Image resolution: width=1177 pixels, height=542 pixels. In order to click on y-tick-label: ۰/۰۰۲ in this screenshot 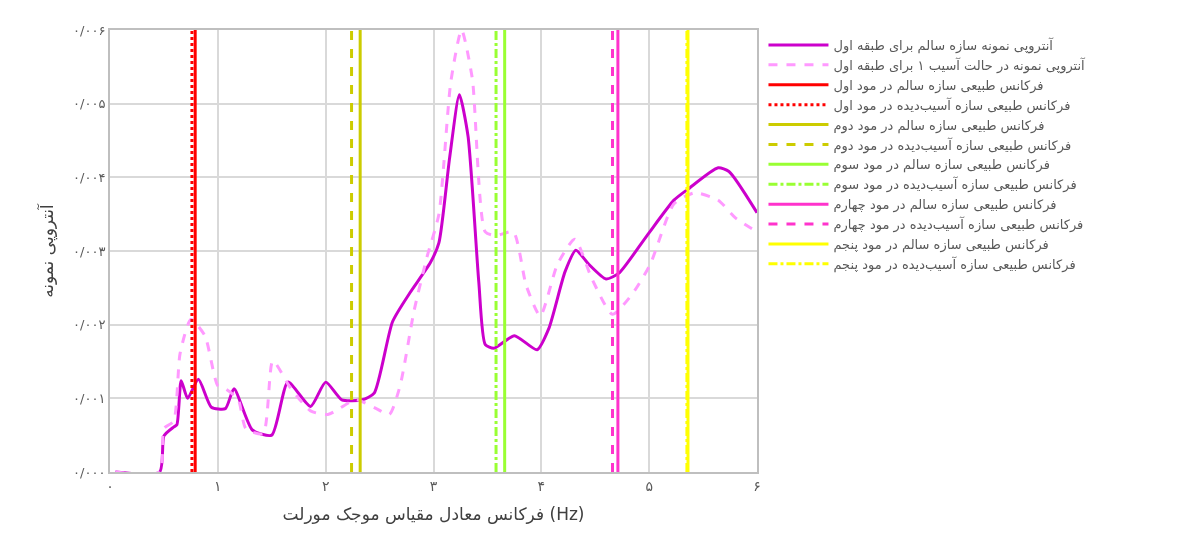, I will do `click(89, 325)`.